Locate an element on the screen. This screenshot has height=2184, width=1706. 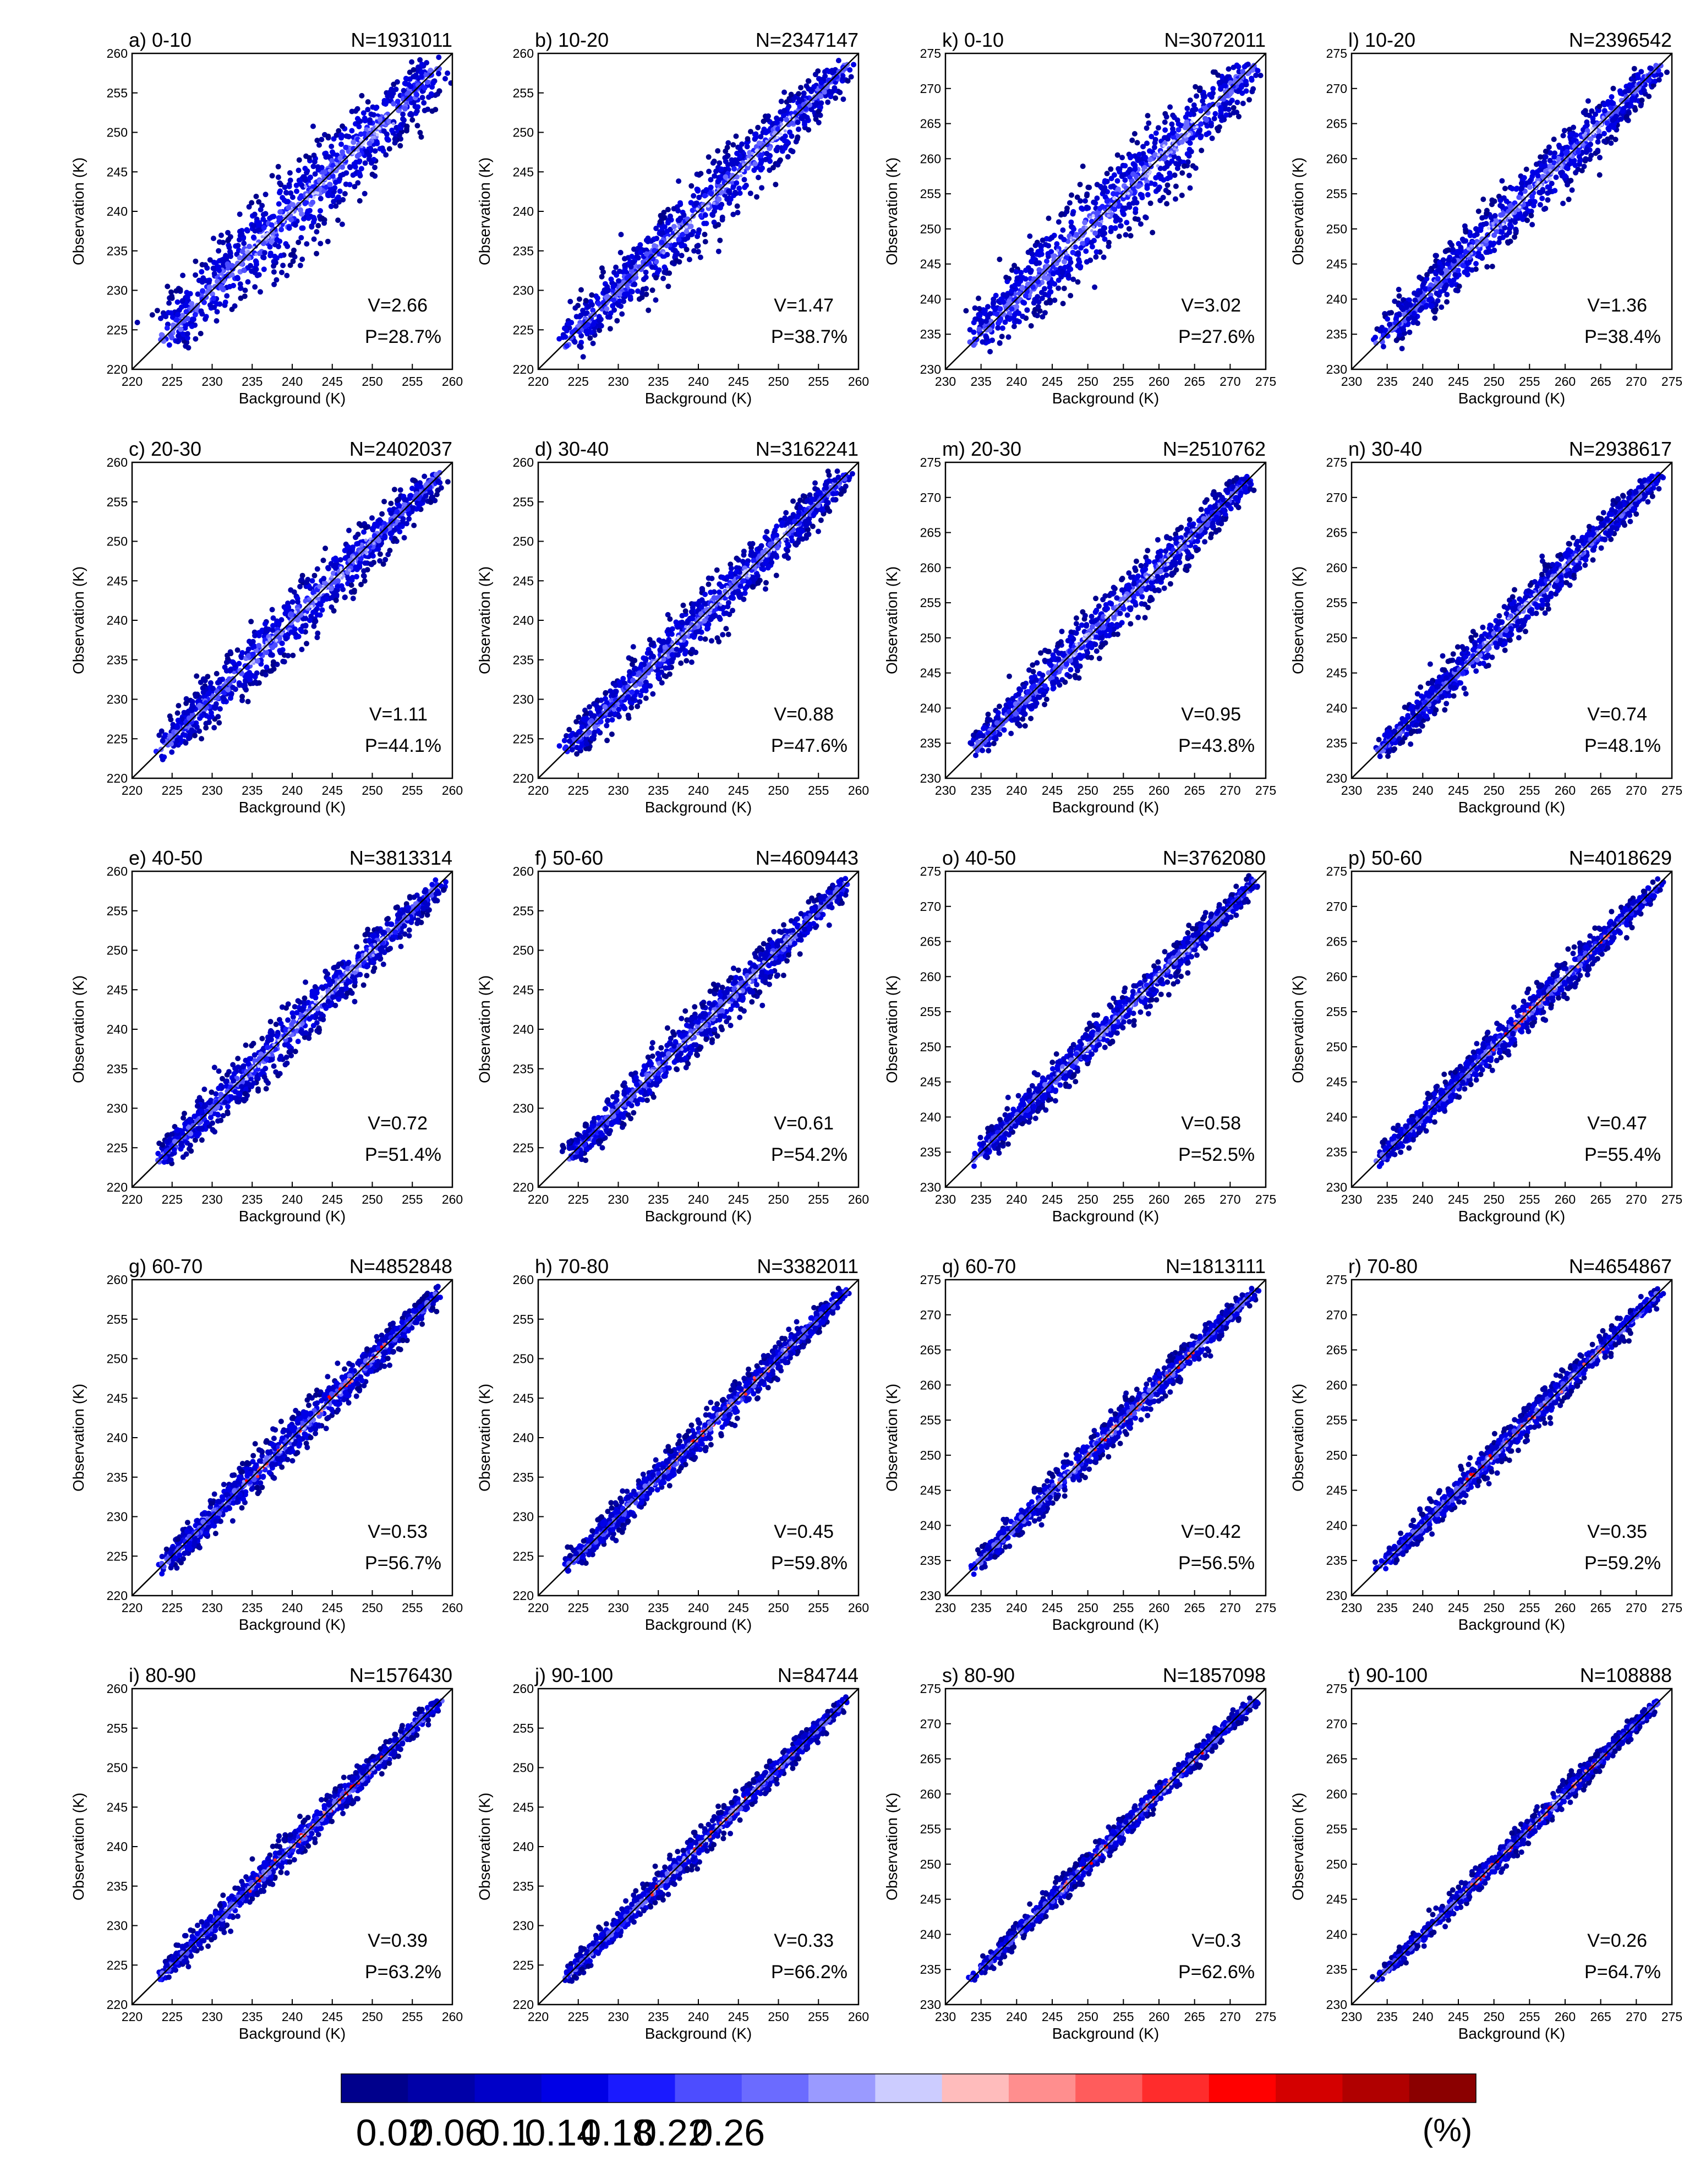
y-tick-label: 260 is located at coordinates (117, 53).